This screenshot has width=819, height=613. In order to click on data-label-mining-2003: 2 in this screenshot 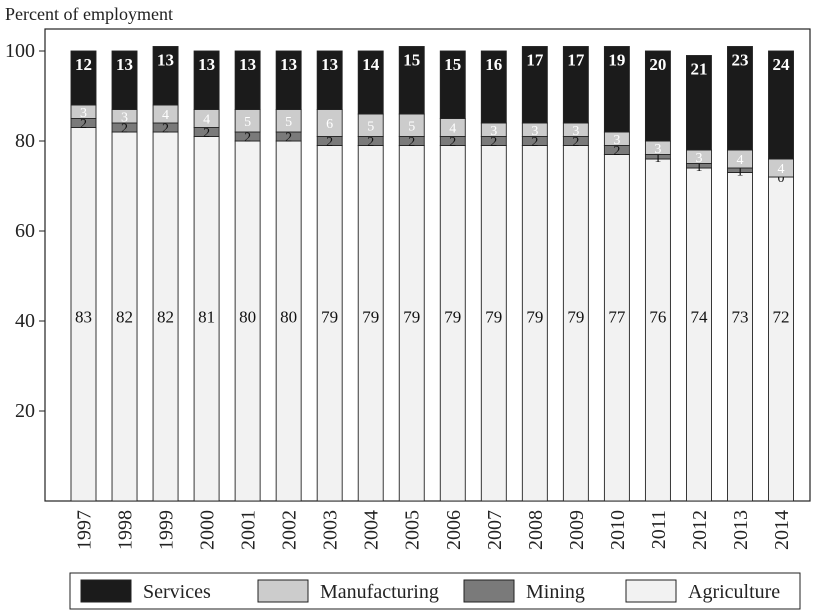, I will do `click(329, 142)`.